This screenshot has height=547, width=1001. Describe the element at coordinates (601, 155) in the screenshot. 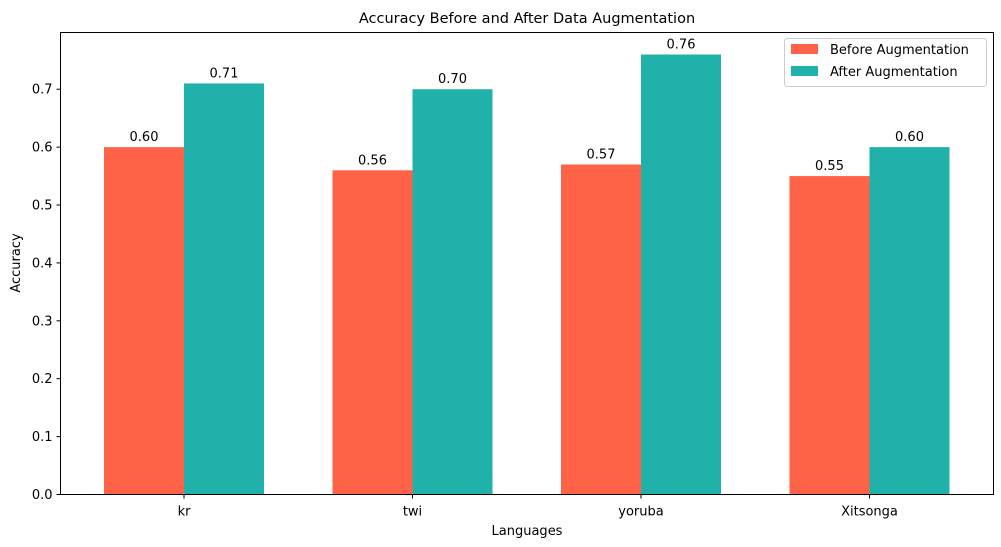

I see `data-label-before-yoruba: 0.57` at that location.